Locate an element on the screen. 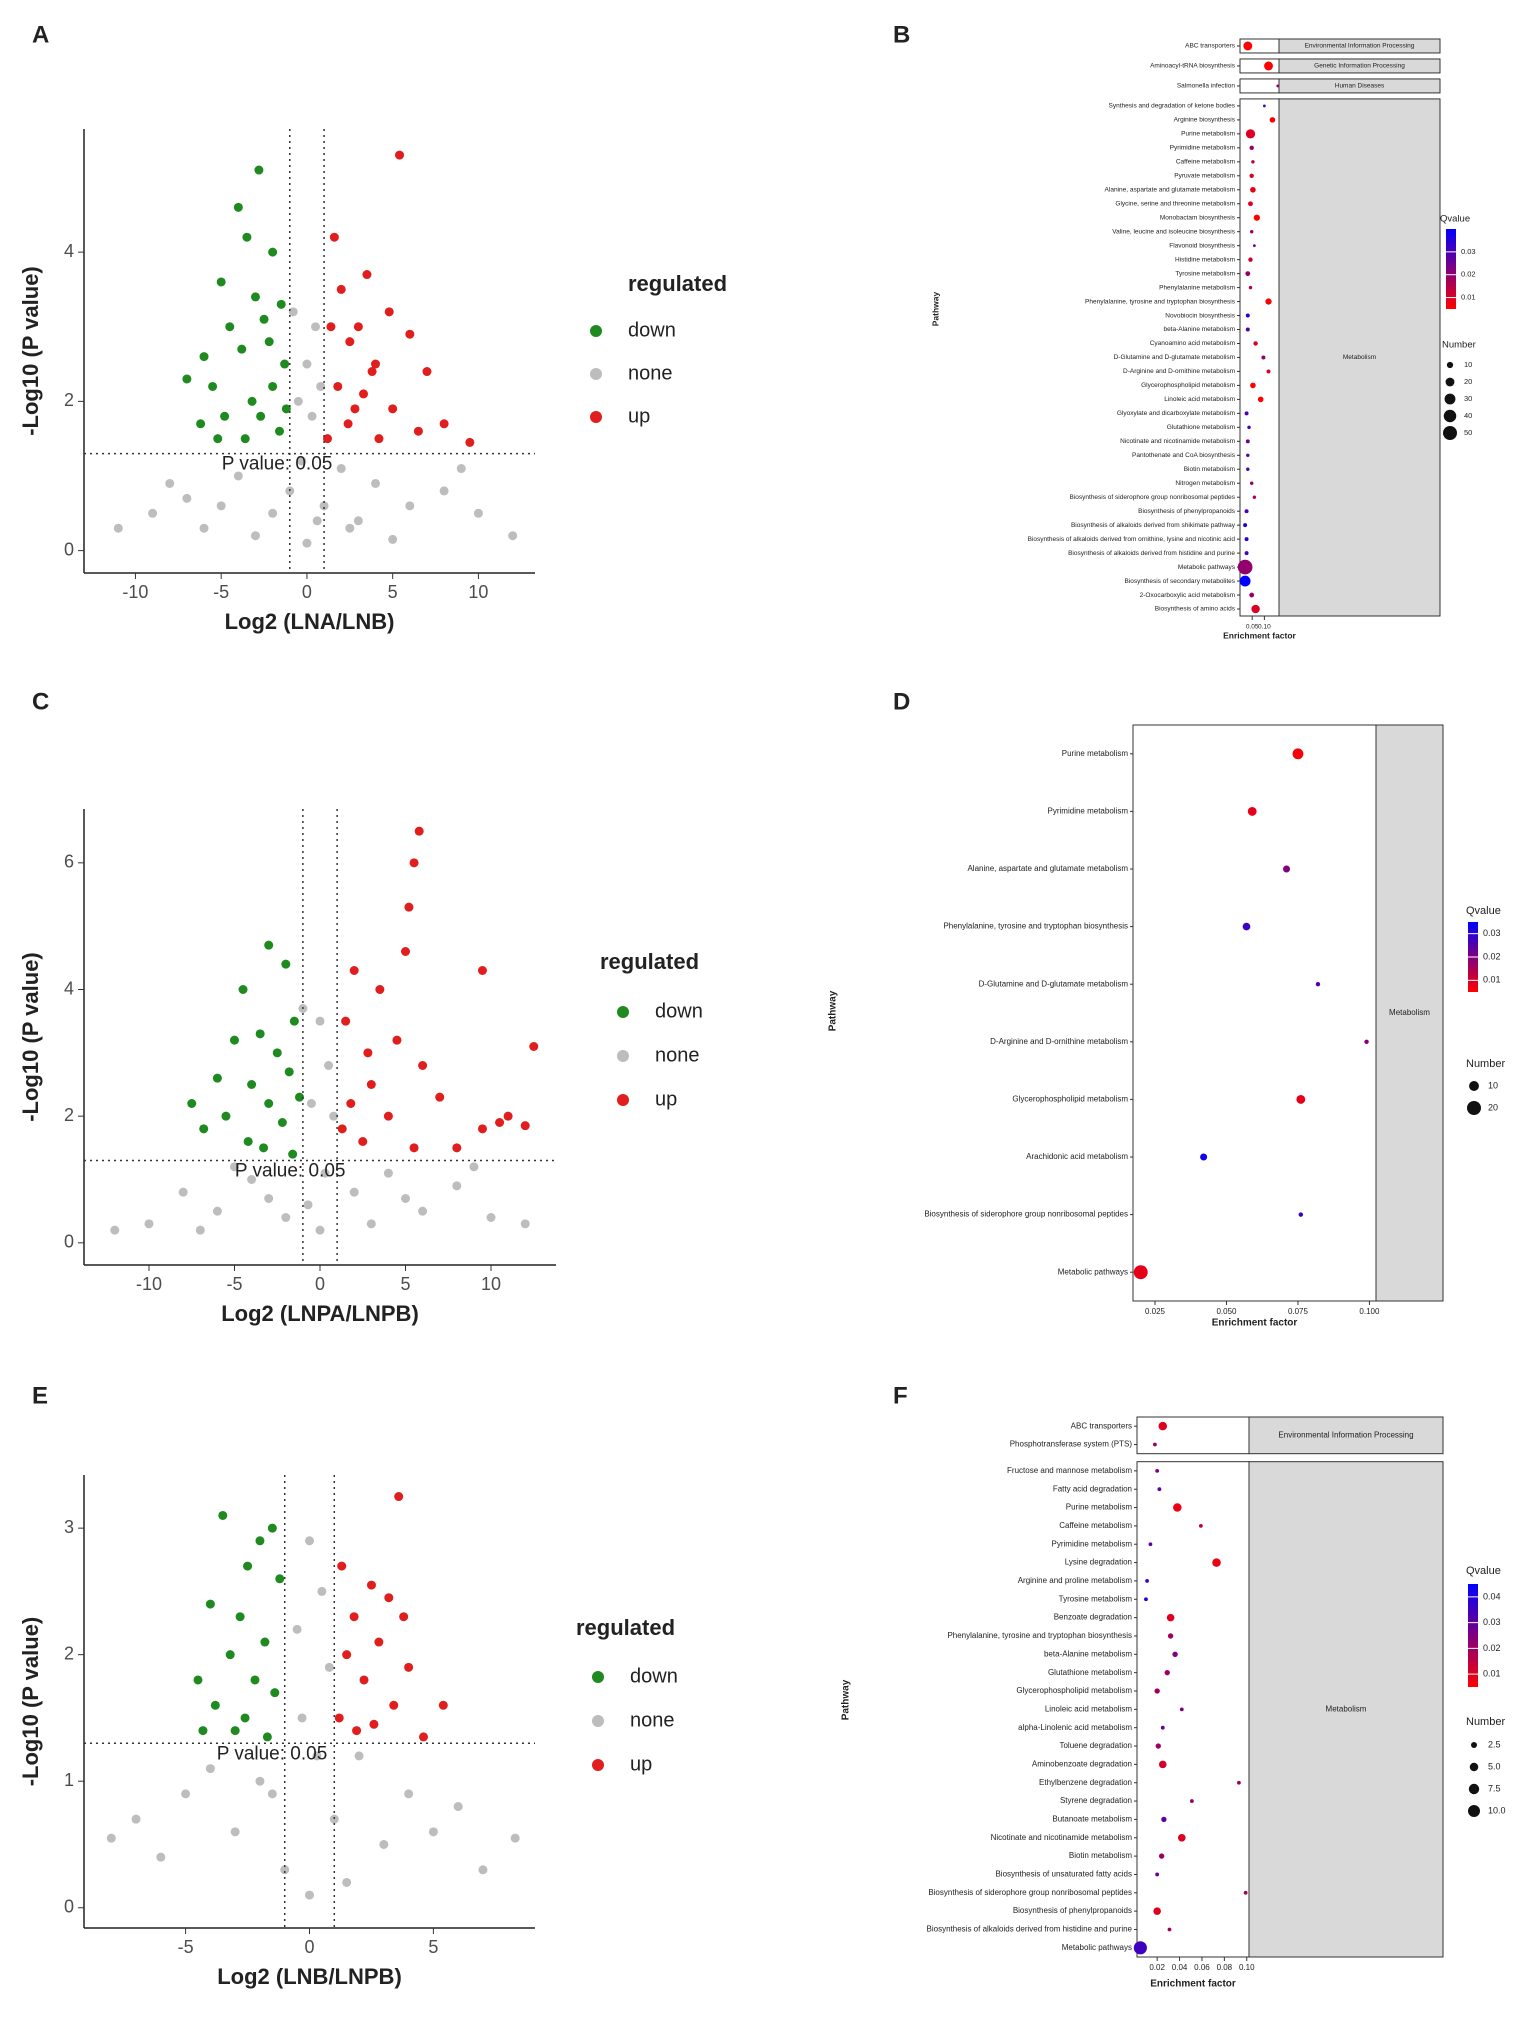  legend-title: regulated is located at coordinates (649, 961).